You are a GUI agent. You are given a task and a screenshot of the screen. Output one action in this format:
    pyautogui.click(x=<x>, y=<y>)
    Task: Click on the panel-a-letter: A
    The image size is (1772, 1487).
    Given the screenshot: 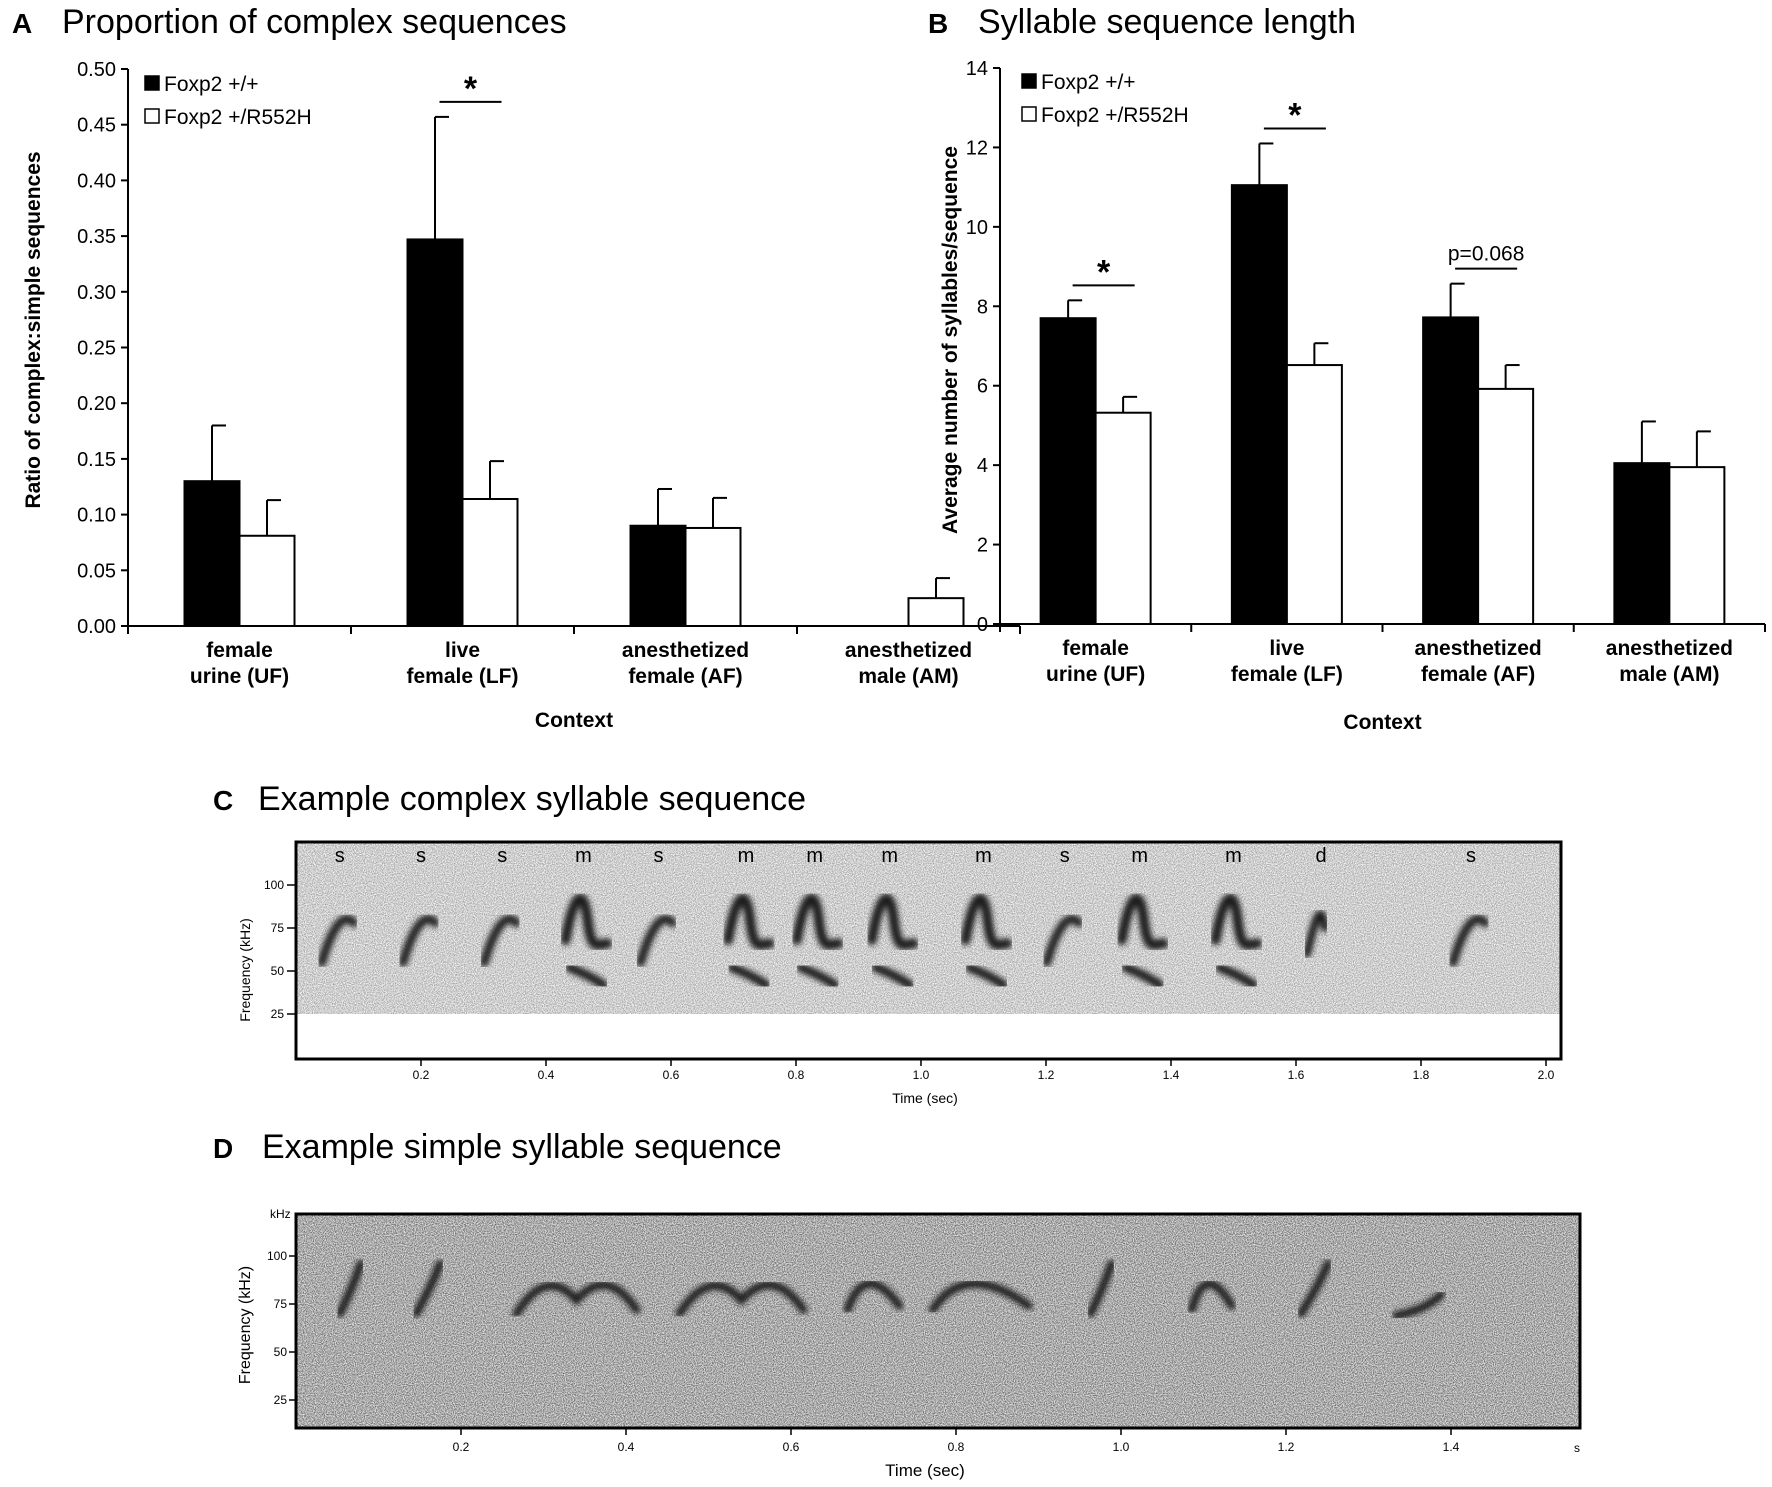 What is the action you would take?
    pyautogui.click(x=22, y=23)
    